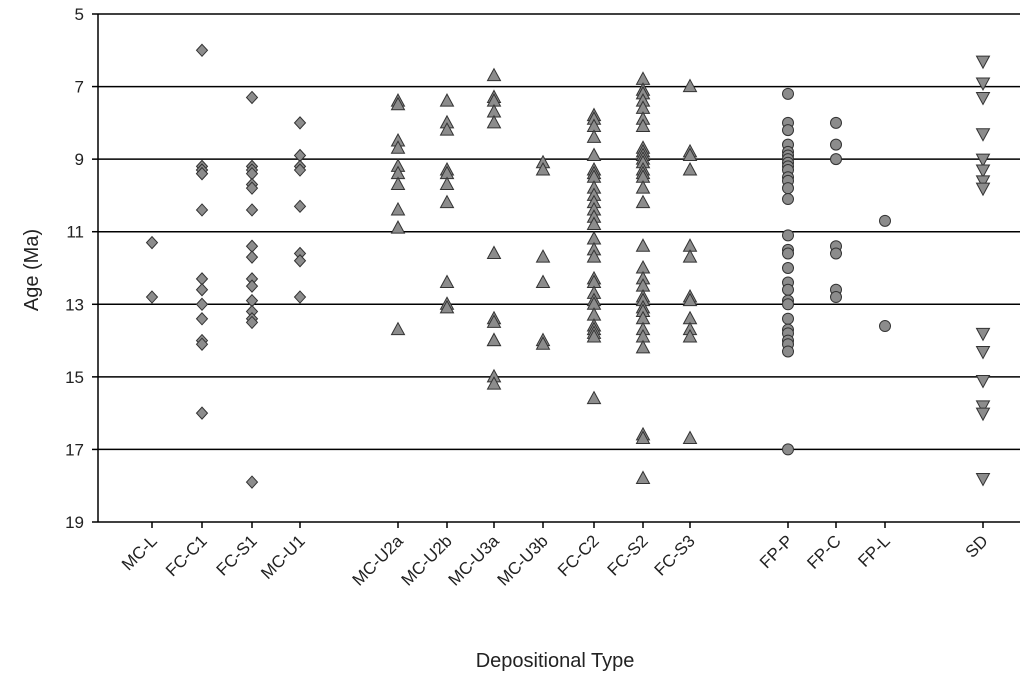  I want to click on x-tick-label-MC-U3a: MC-U3a, so click(474, 560).